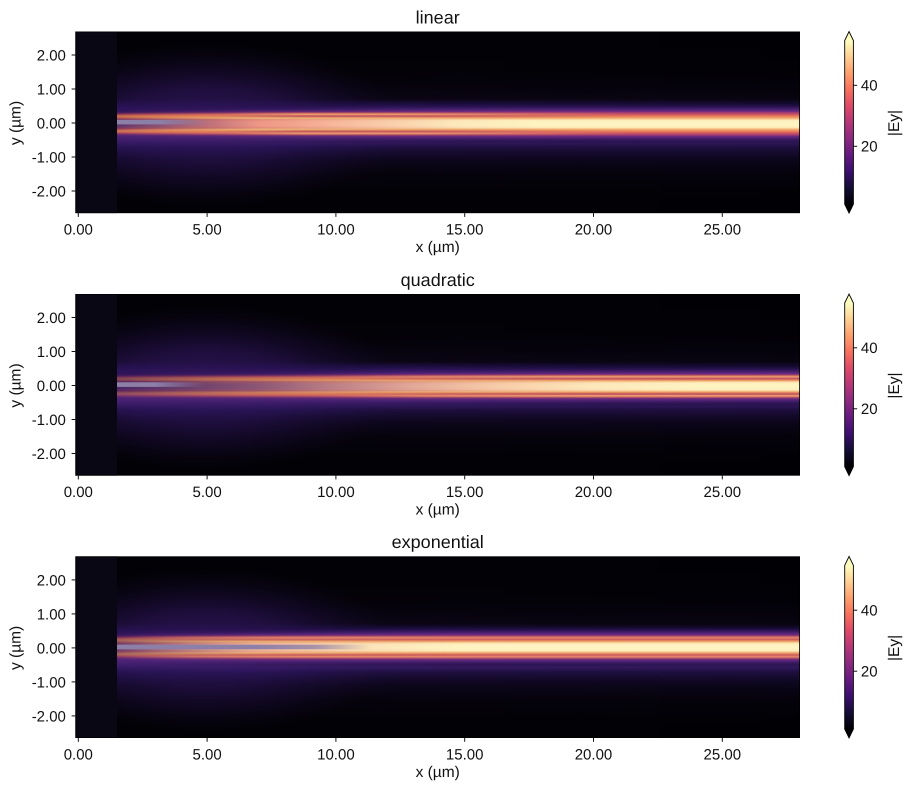 This screenshot has width=910, height=795. What do you see at coordinates (438, 280) in the screenshot?
I see `svg-text: quadratic` at bounding box center [438, 280].